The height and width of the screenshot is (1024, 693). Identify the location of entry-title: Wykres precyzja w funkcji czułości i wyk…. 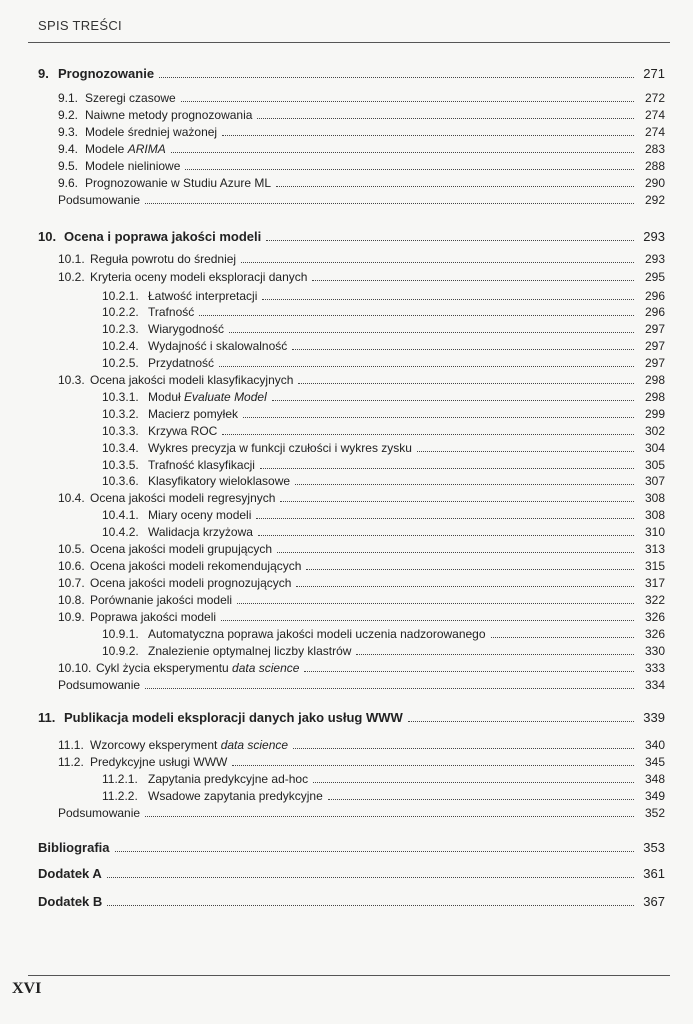
(281, 448).